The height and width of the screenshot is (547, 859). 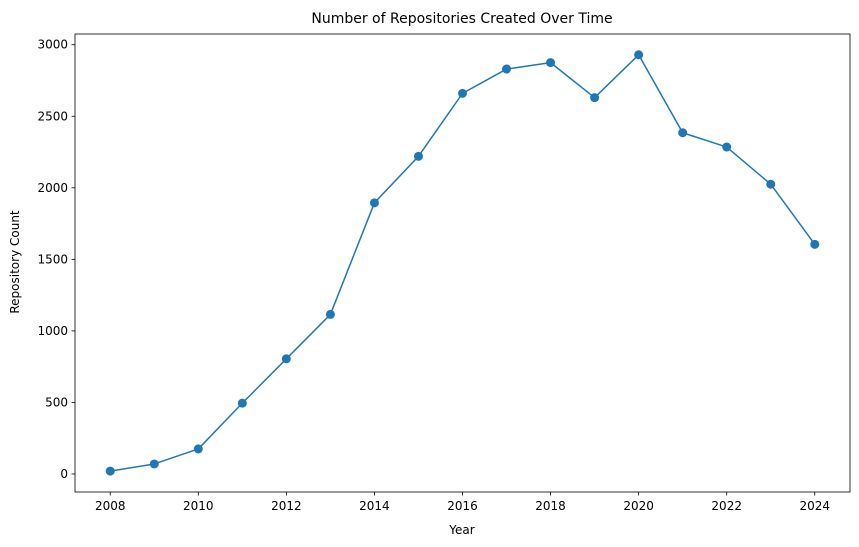 What do you see at coordinates (418, 156) in the screenshot?
I see `data-point-2015` at bounding box center [418, 156].